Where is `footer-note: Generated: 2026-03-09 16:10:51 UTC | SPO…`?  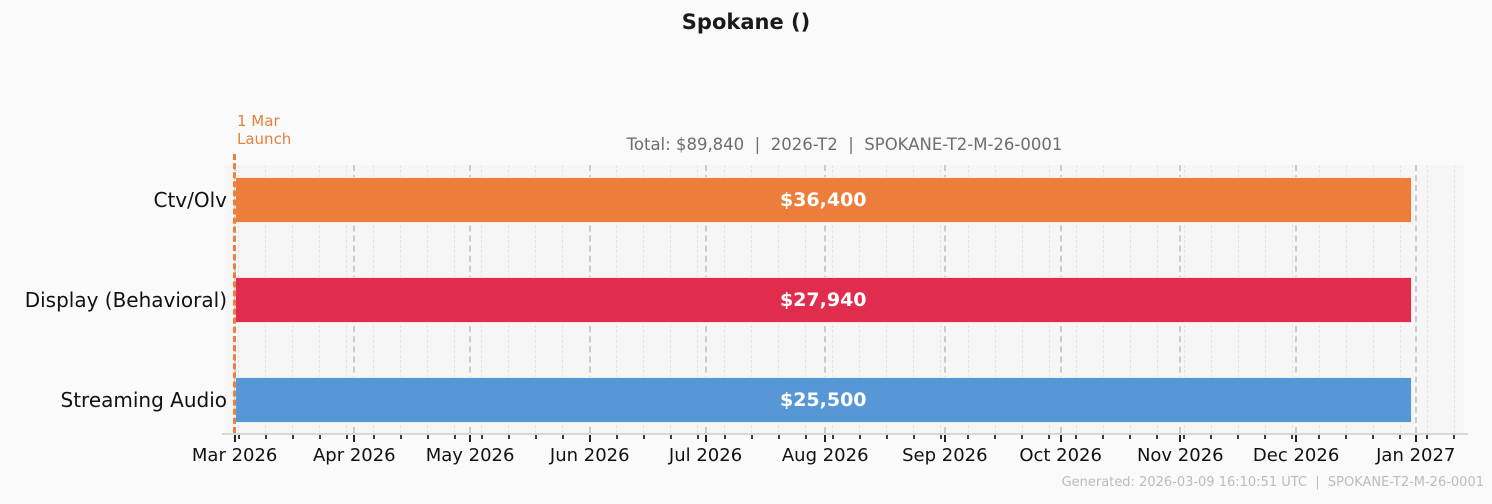
footer-note: Generated: 2026-03-09 16:10:51 UTC | SPO… is located at coordinates (1272, 482).